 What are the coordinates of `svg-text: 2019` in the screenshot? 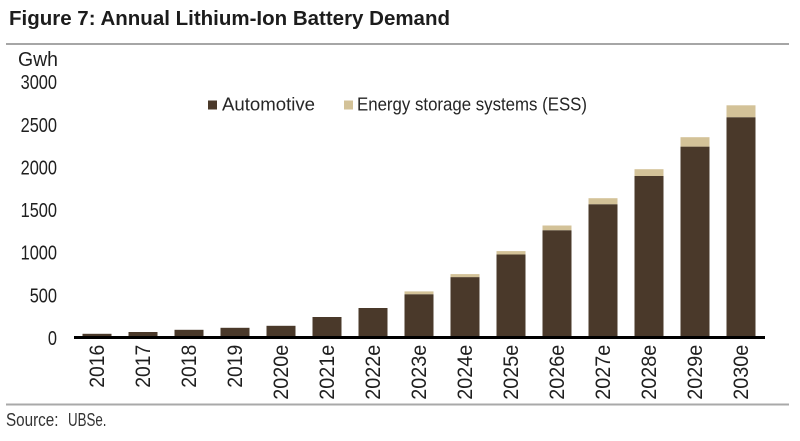 It's located at (235, 366).